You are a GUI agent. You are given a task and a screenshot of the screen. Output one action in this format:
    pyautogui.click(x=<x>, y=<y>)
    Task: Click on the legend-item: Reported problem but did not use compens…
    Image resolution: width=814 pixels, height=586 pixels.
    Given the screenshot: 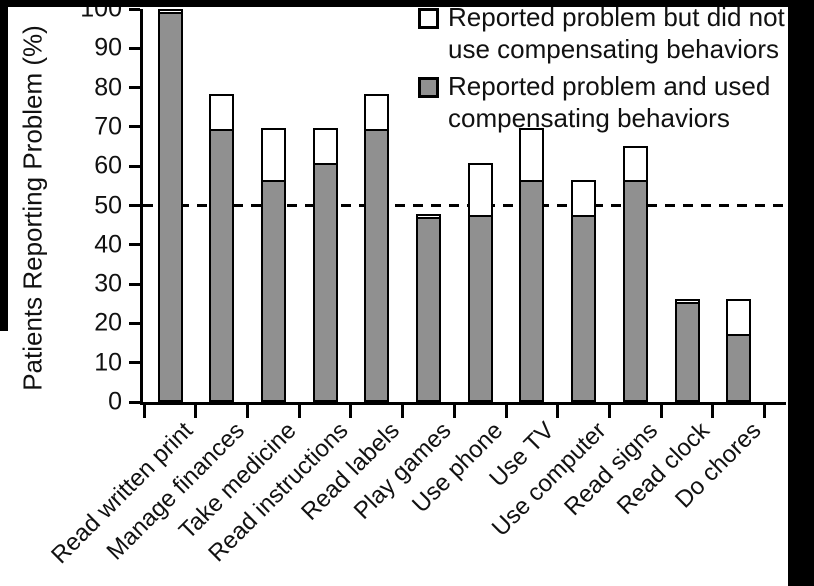 What is the action you would take?
    pyautogui.click(x=601, y=33)
    